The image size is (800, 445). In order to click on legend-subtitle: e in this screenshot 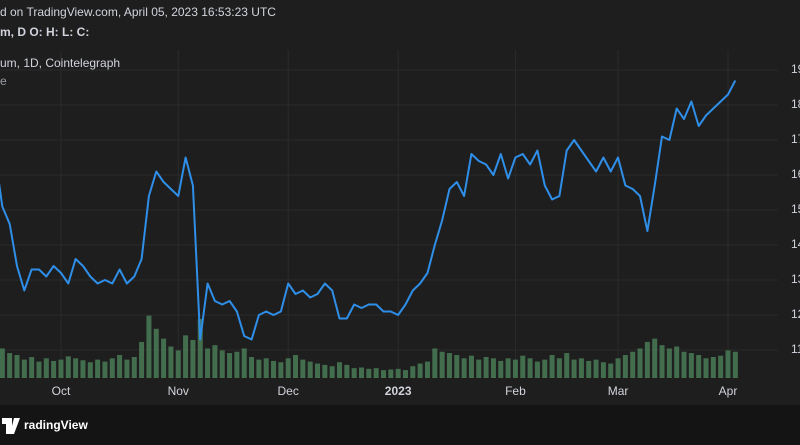, I will do `click(3, 81)`.